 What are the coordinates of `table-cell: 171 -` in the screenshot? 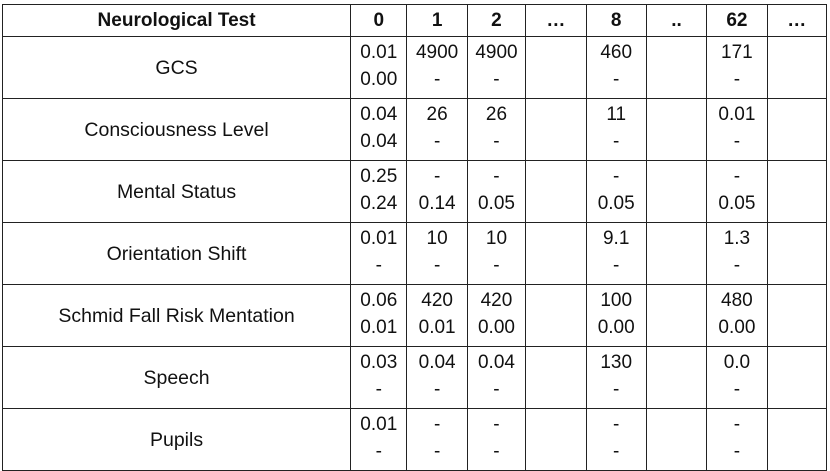 It's located at (737, 67).